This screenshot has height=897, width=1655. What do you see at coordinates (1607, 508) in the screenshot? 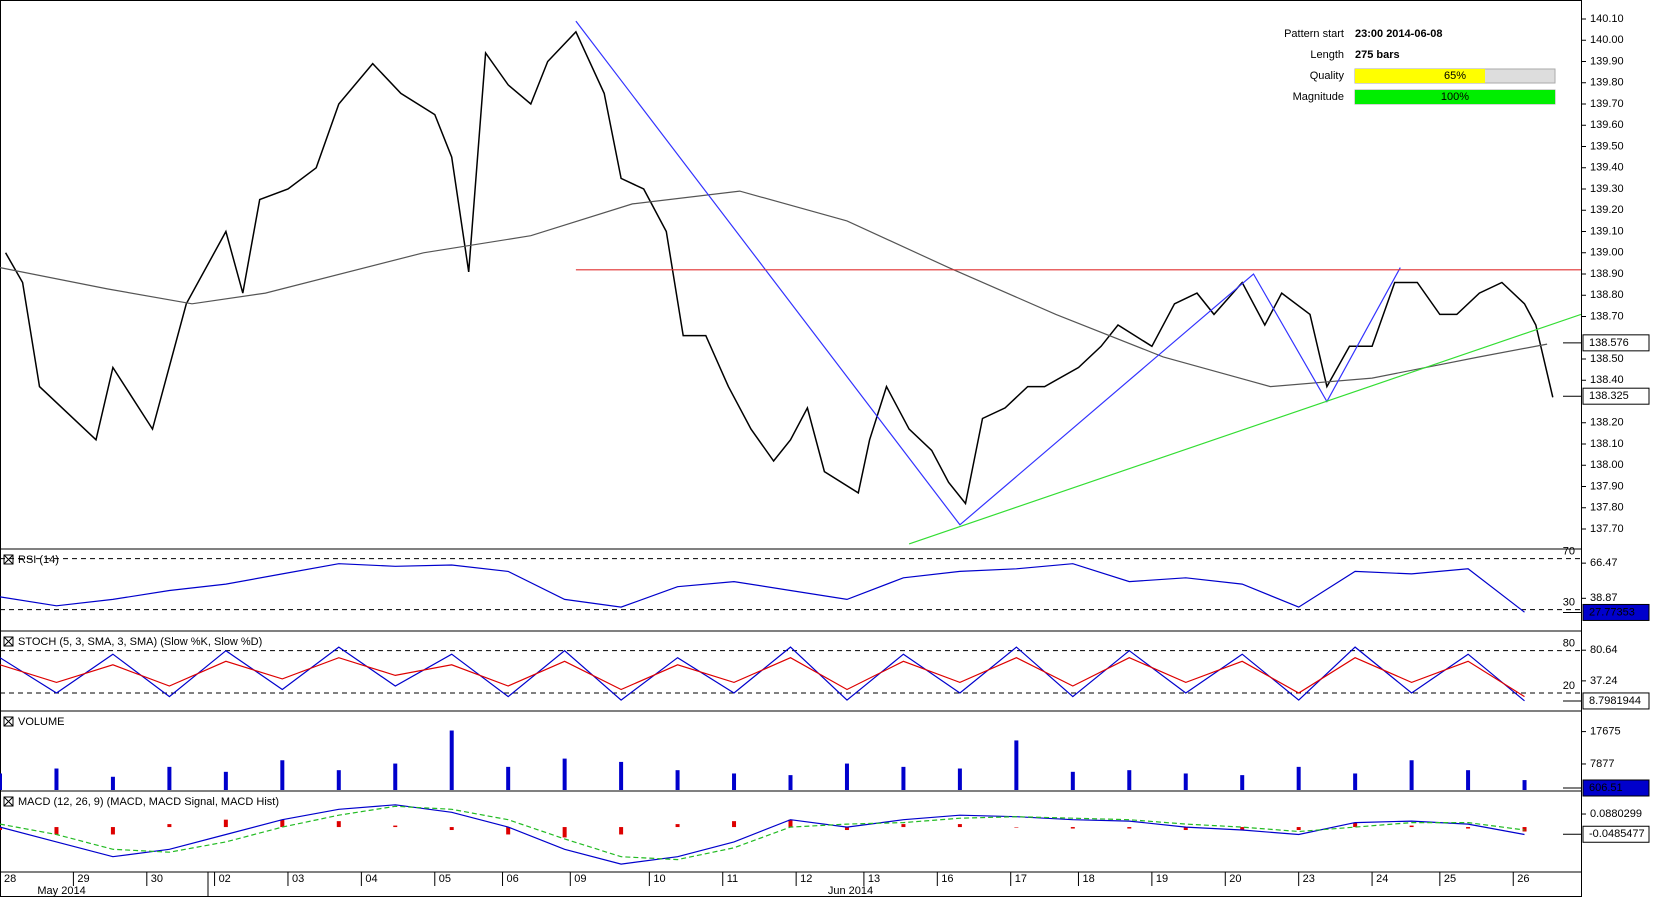
I see `y-tick-label: 137.80` at bounding box center [1607, 508].